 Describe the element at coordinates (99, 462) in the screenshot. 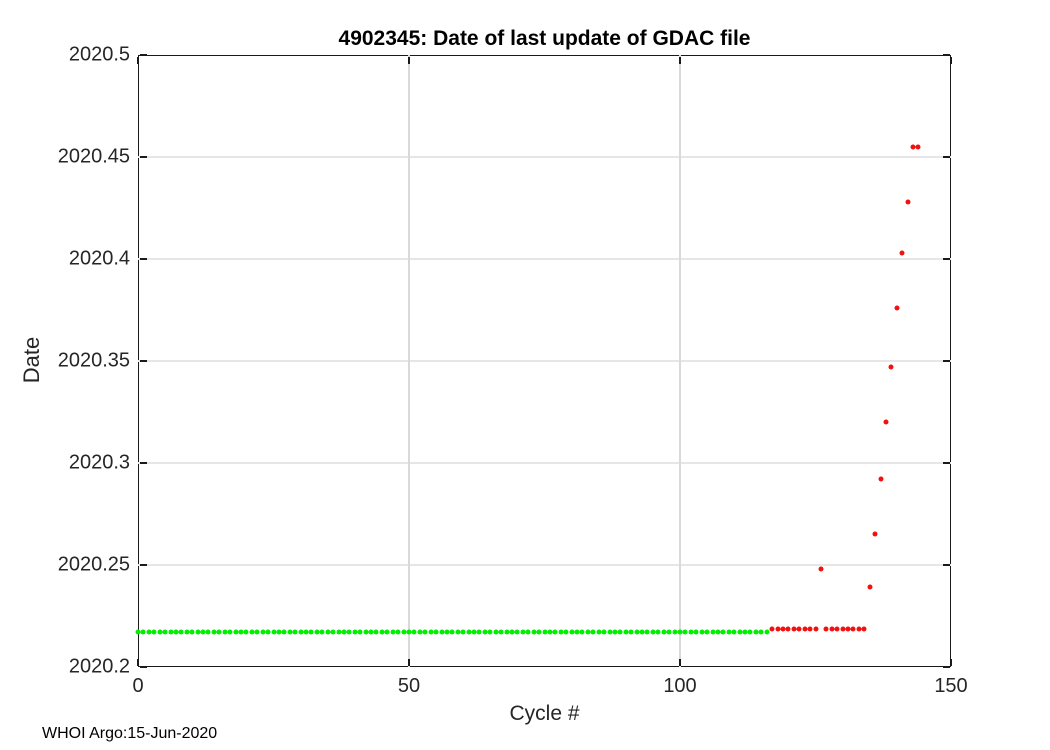

I see `y-tick-label-2020.3: 2020.3` at that location.